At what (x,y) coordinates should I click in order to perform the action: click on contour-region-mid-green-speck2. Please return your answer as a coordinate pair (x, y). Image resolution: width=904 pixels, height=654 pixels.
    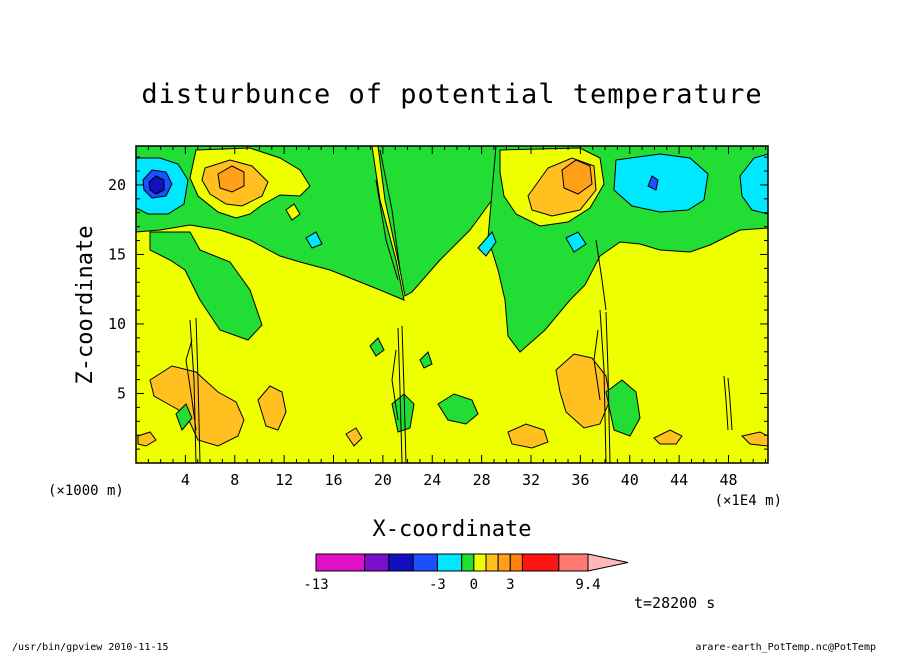
    Looking at the image, I should click on (426, 360).